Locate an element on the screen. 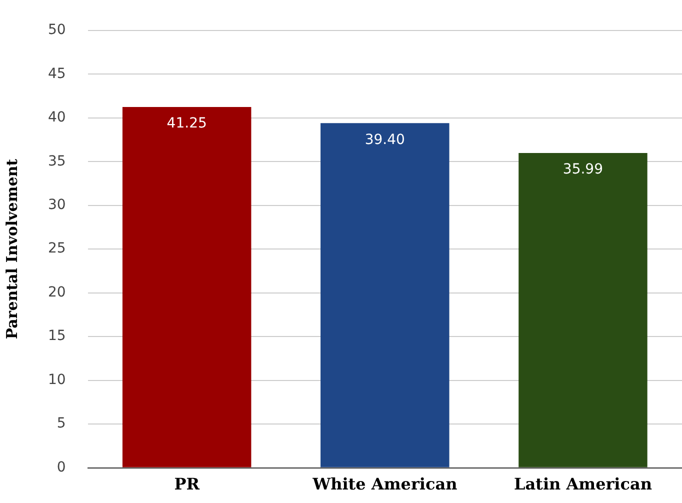  y-tick-label: 15 is located at coordinates (57, 336).